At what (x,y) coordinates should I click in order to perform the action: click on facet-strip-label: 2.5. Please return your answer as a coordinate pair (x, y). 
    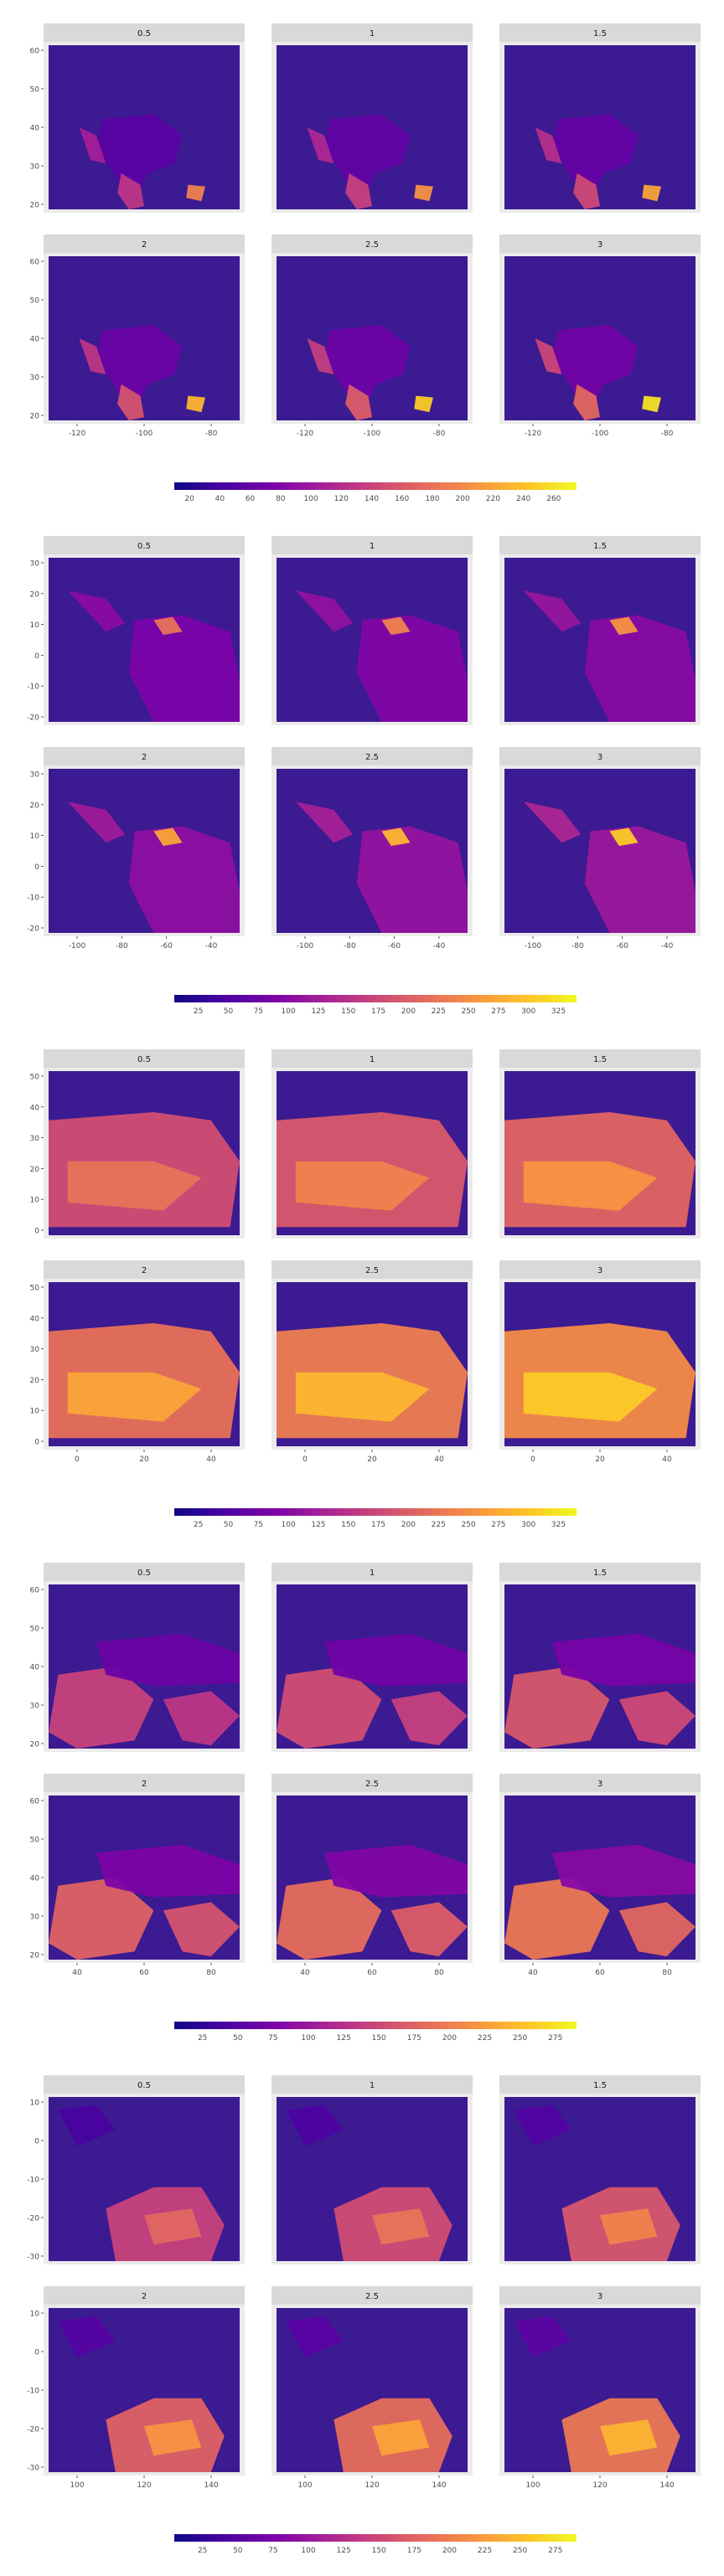
    Looking at the image, I should click on (372, 245).